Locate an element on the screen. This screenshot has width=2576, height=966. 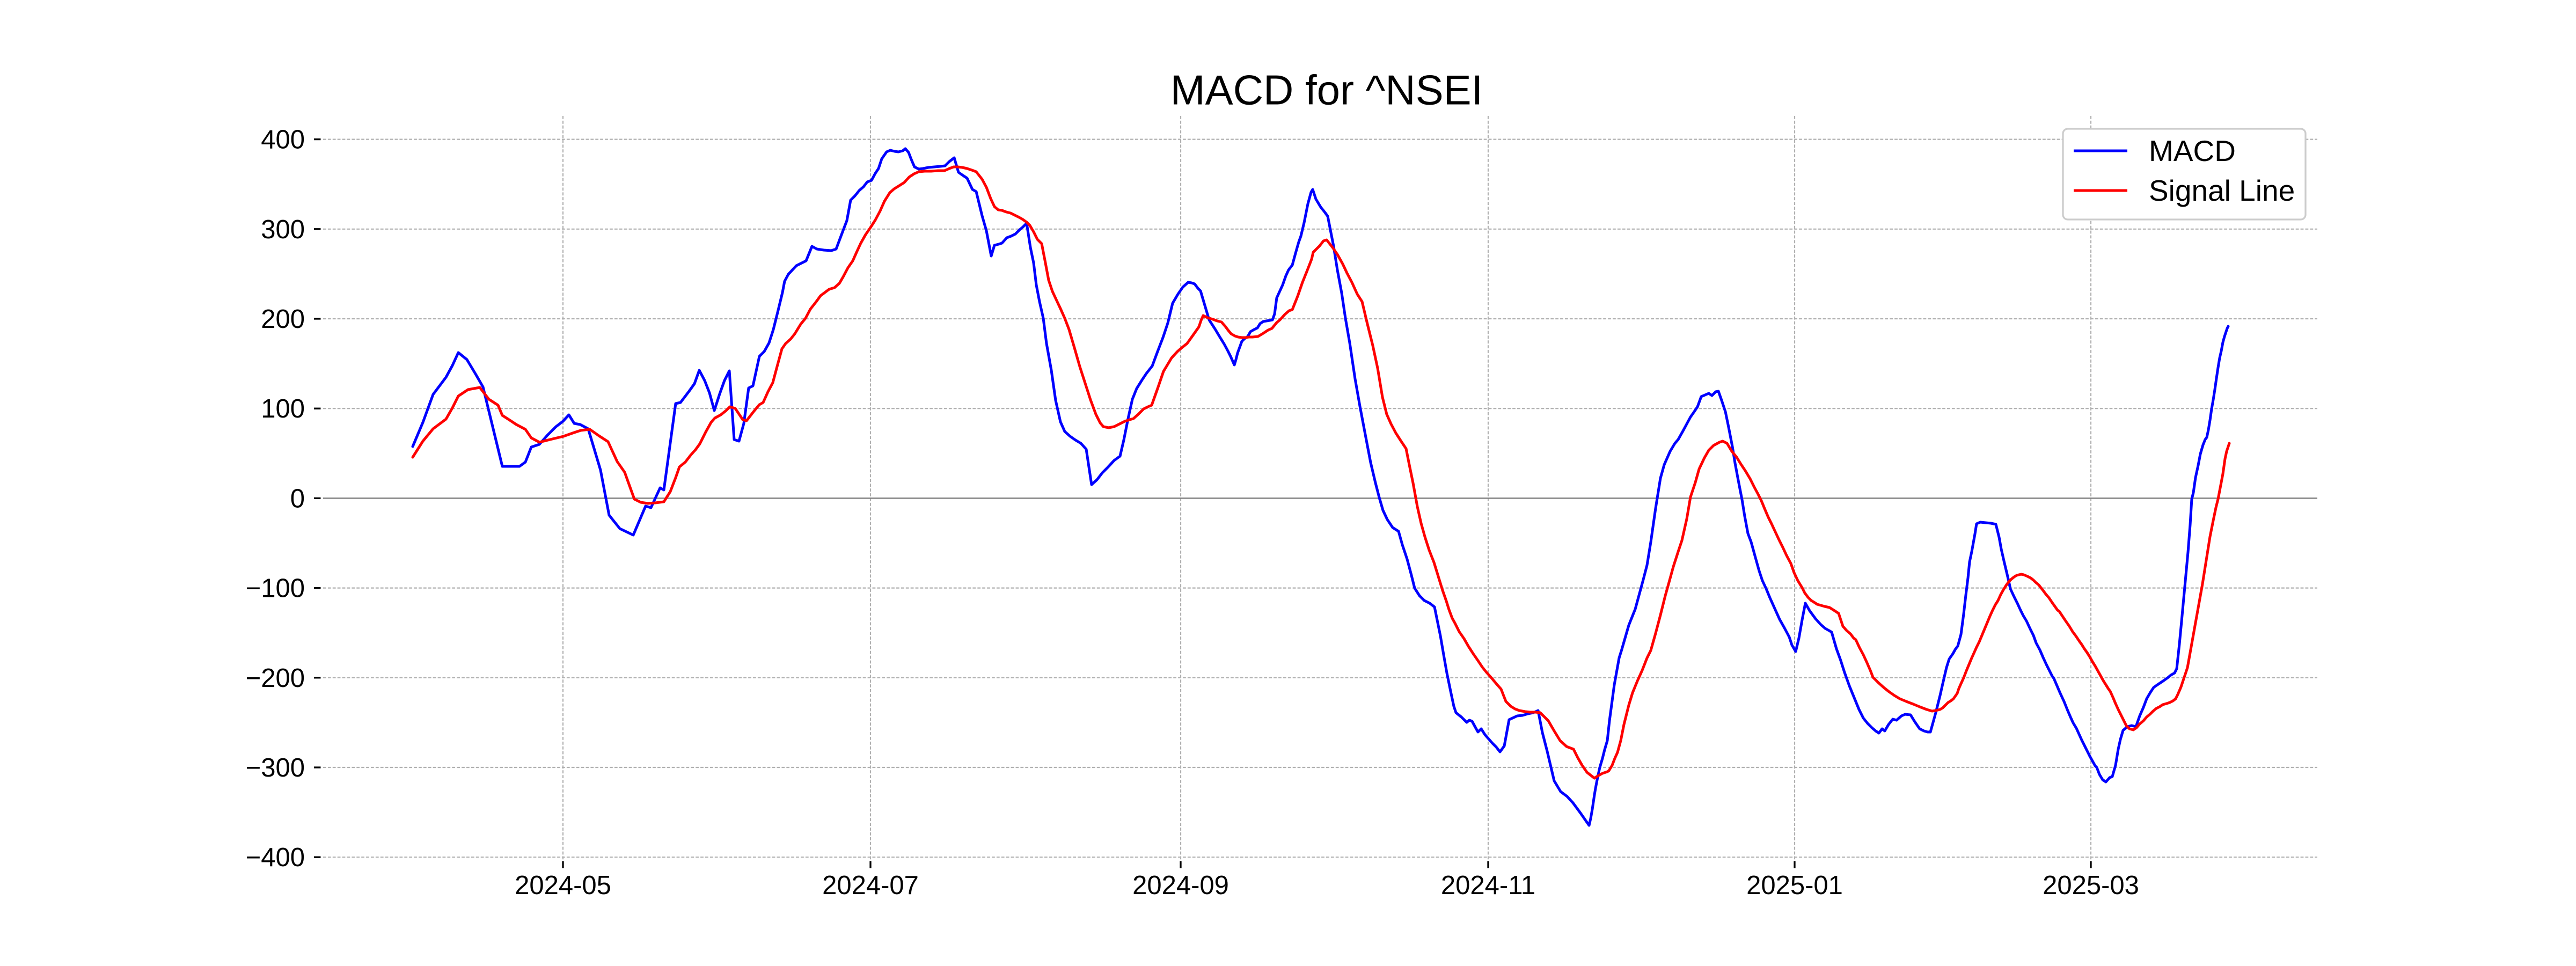
svg-text: 400 is located at coordinates (283, 140).